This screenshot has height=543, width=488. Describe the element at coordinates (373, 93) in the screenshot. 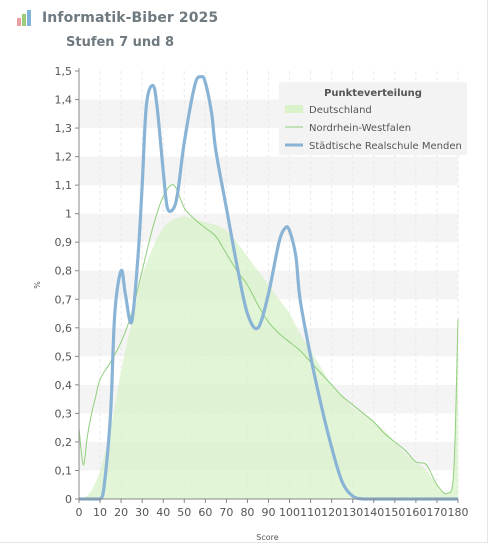

I see `legend-title: Punkteverteilung` at that location.